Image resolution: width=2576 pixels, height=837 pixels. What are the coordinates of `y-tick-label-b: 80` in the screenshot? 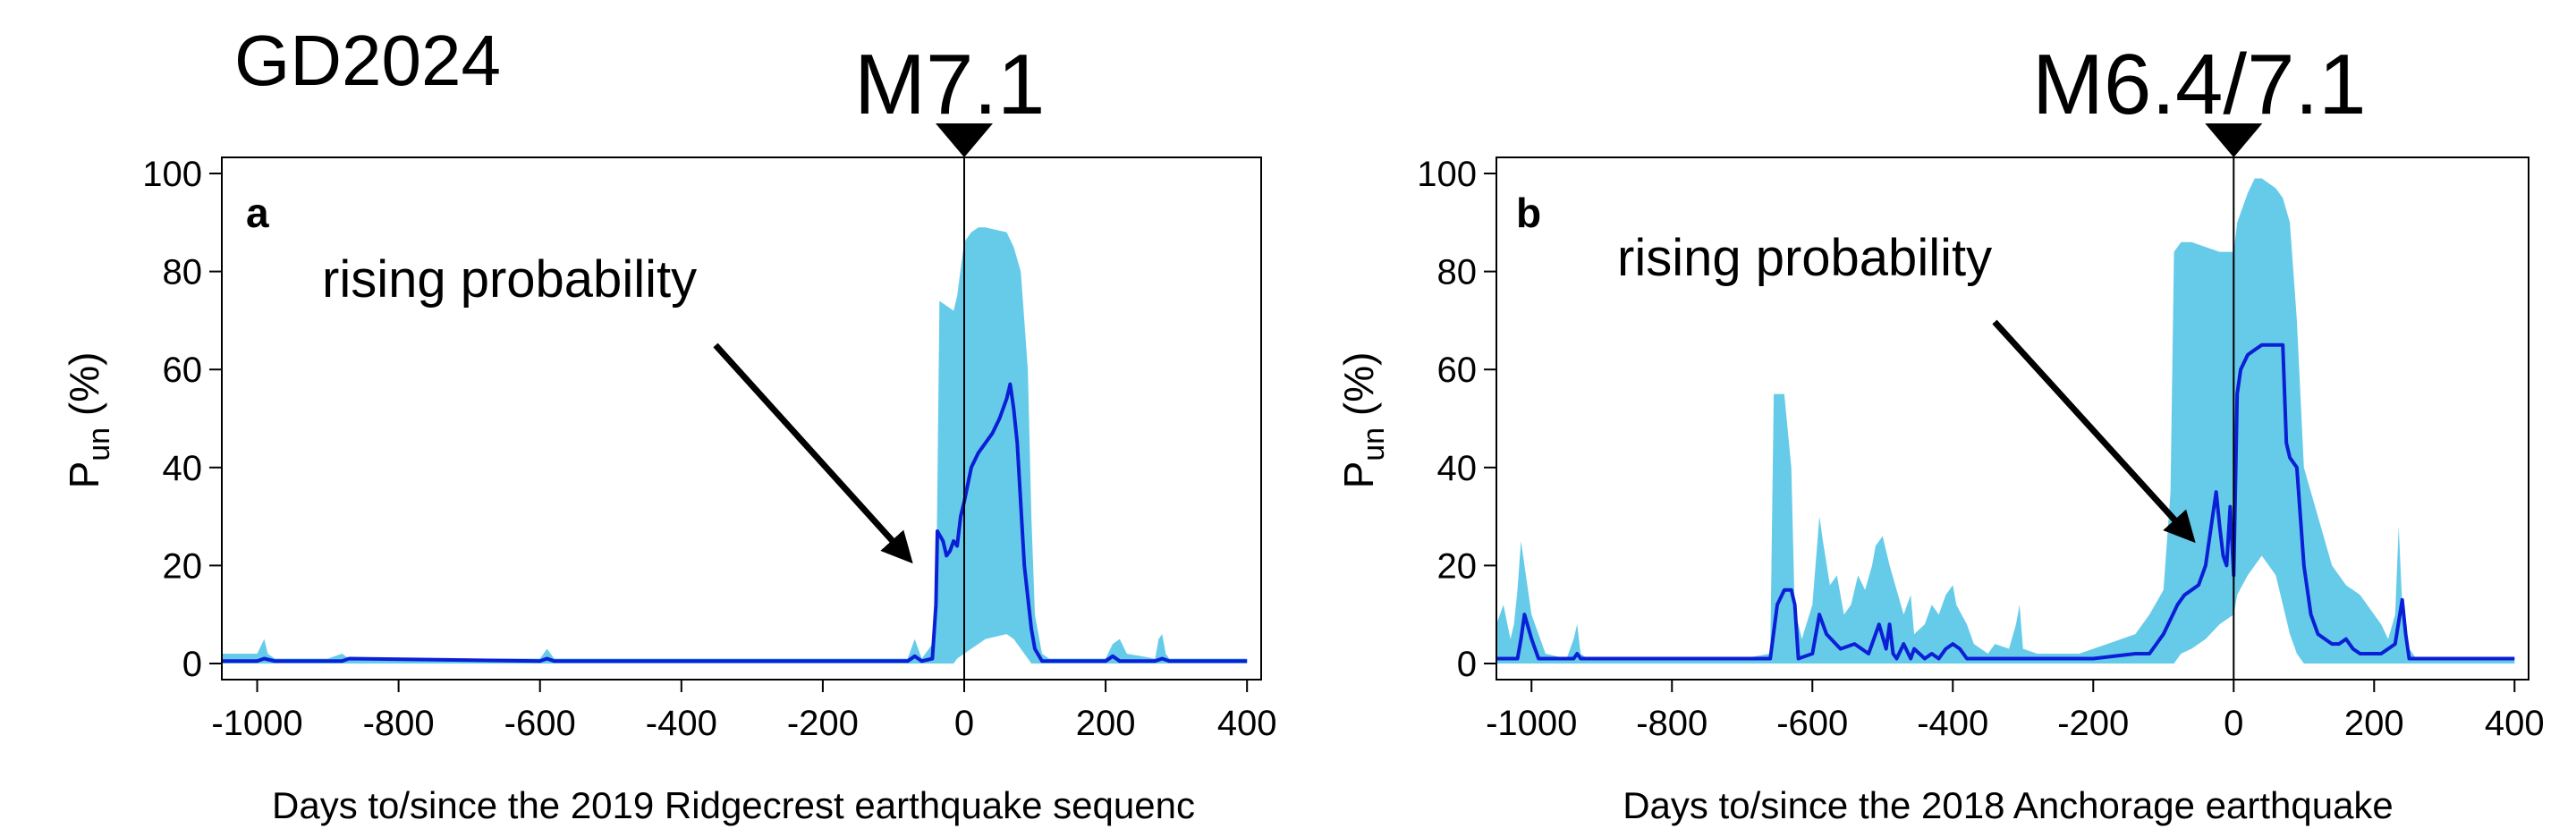 It's located at (1457, 272).